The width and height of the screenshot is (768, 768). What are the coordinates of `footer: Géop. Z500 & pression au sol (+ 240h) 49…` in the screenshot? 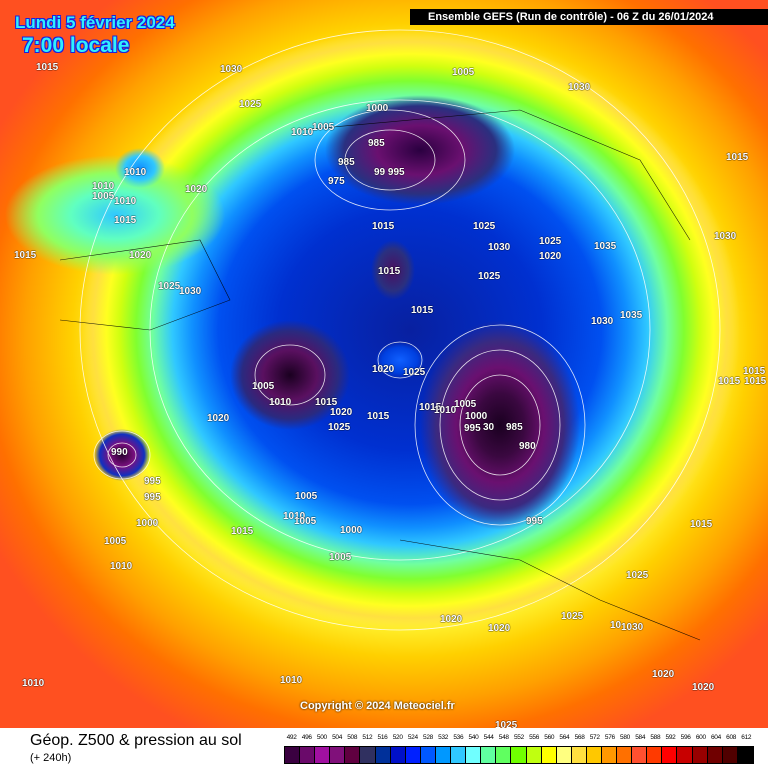 It's located at (384, 748).